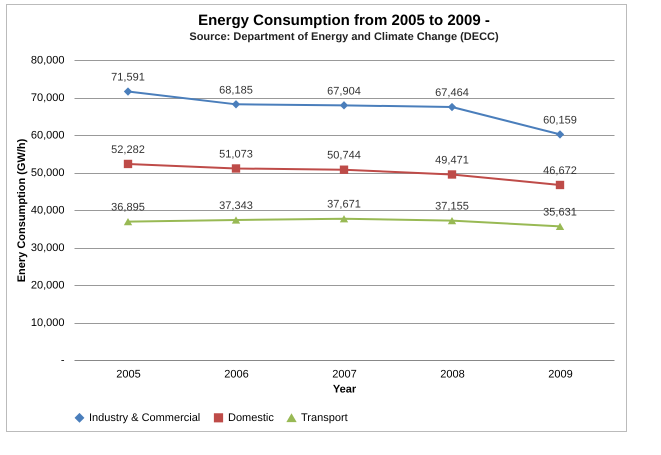  I want to click on y-tick-label: 40,000, so click(47, 210).